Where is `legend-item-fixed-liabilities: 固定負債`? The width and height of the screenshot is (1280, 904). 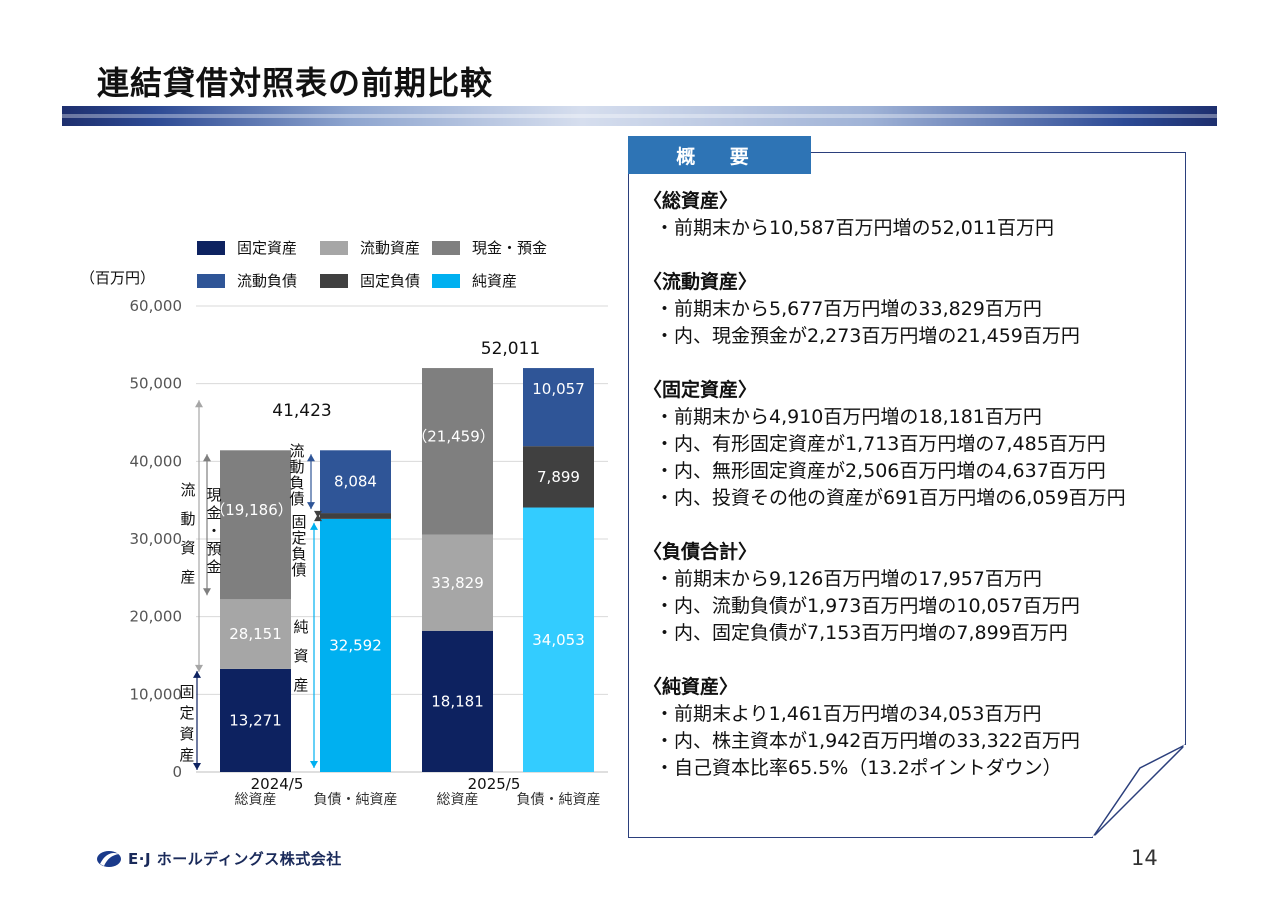 legend-item-fixed-liabilities: 固定負債 is located at coordinates (370, 280).